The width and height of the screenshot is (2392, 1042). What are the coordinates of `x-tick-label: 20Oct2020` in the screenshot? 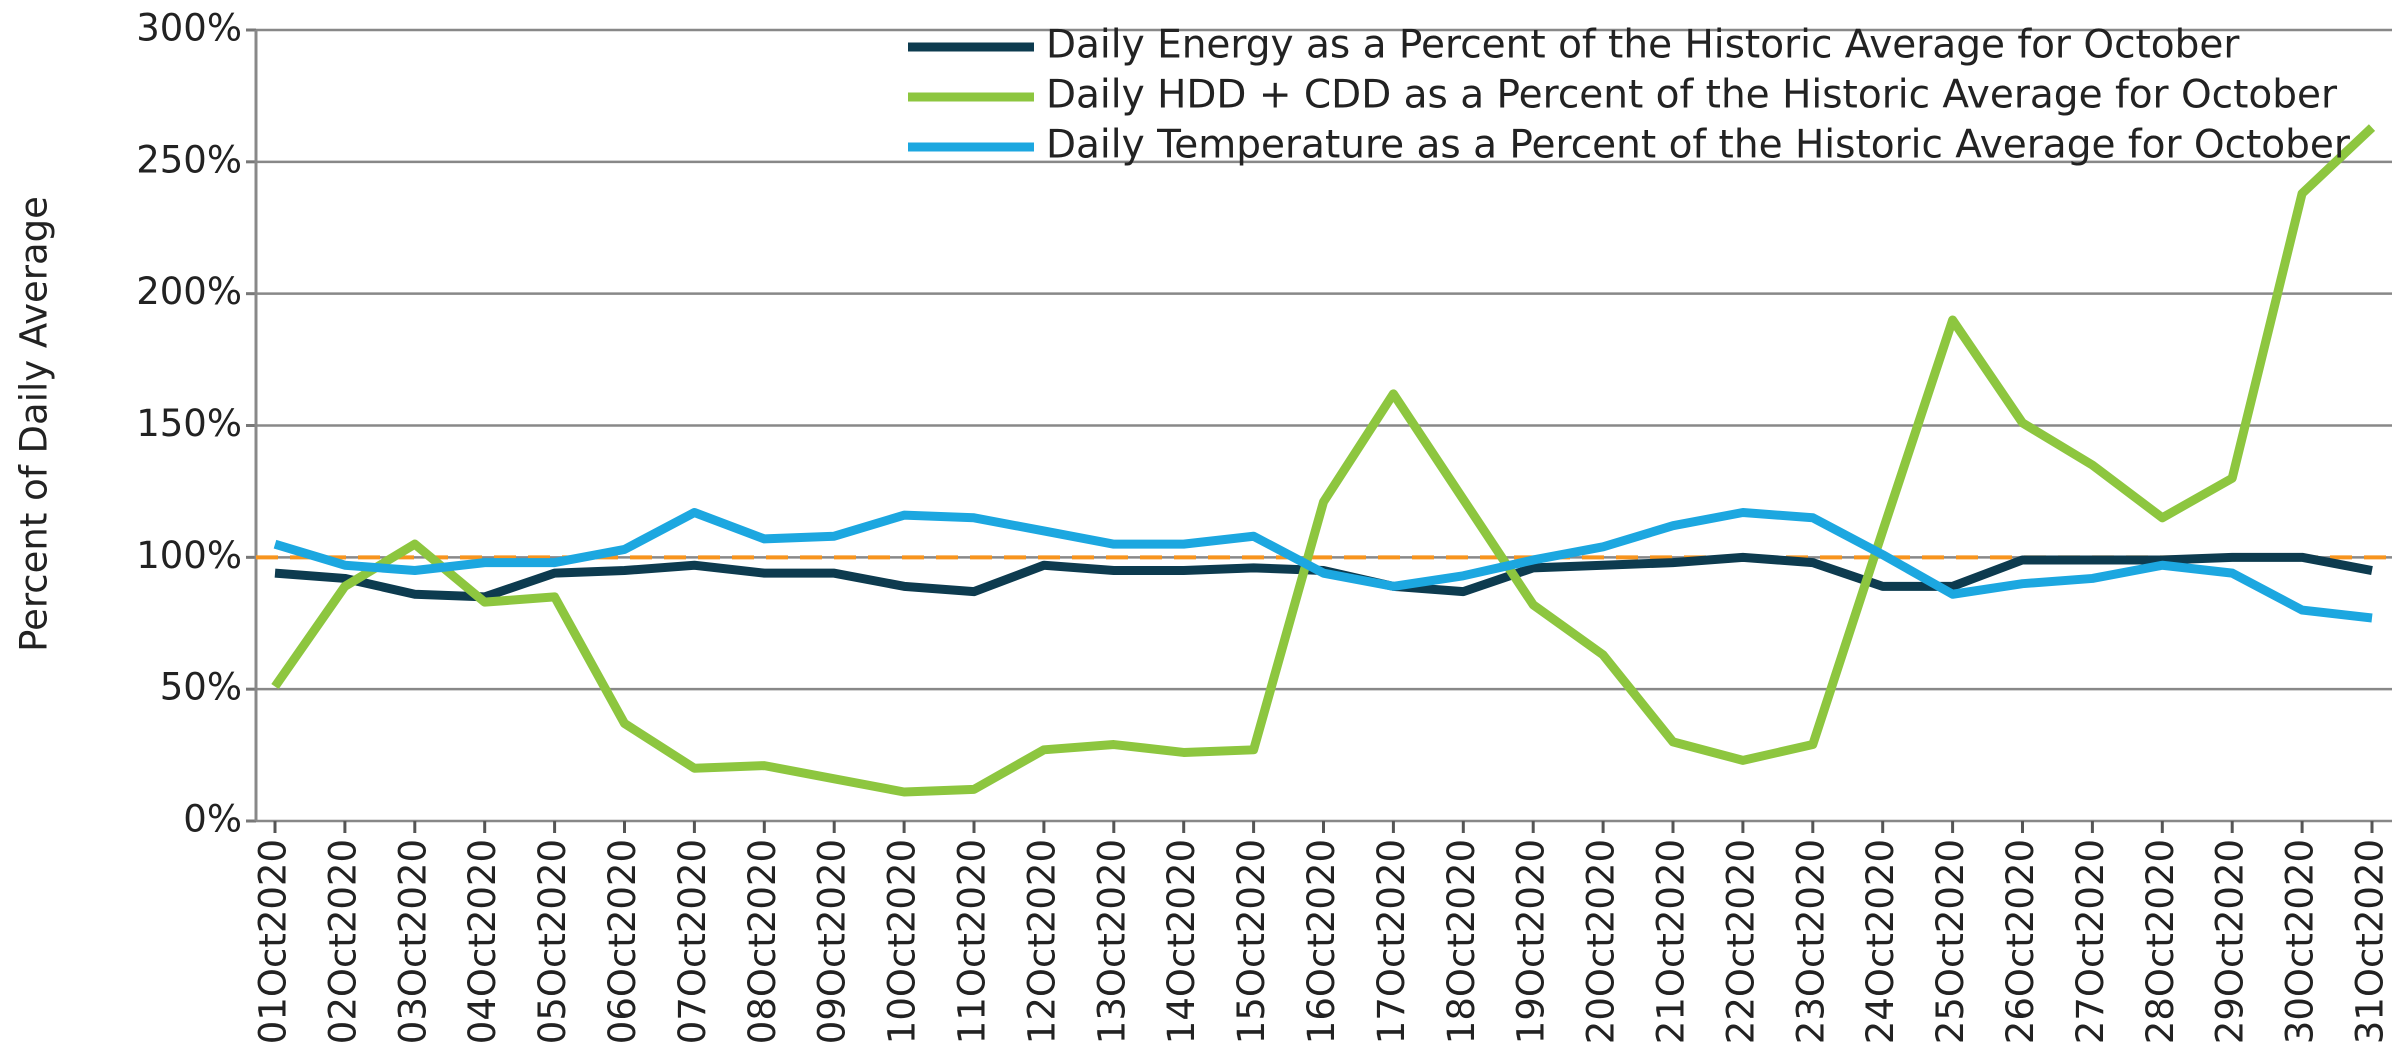 It's located at (1601, 940).